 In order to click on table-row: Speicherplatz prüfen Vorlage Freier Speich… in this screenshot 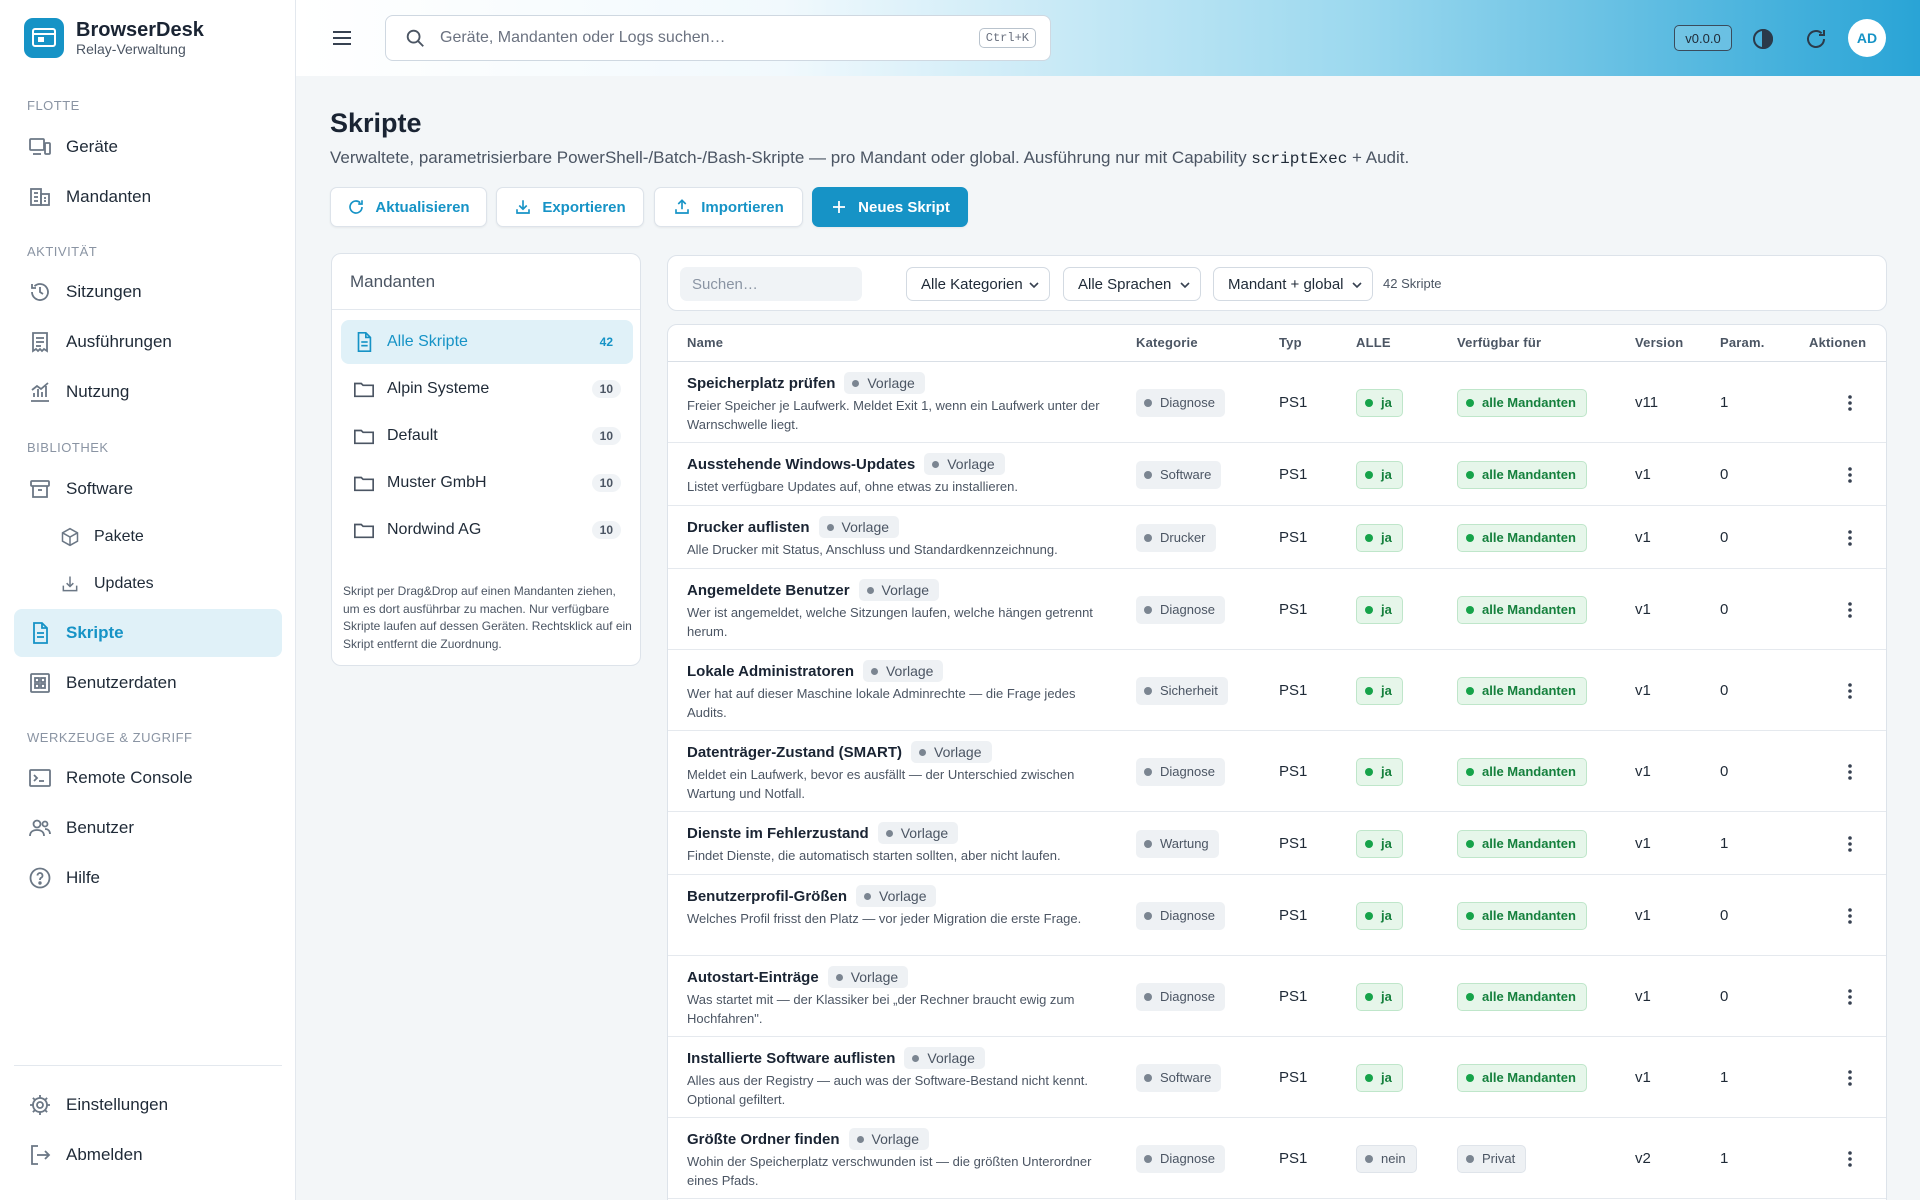, I will do `click(1277, 402)`.